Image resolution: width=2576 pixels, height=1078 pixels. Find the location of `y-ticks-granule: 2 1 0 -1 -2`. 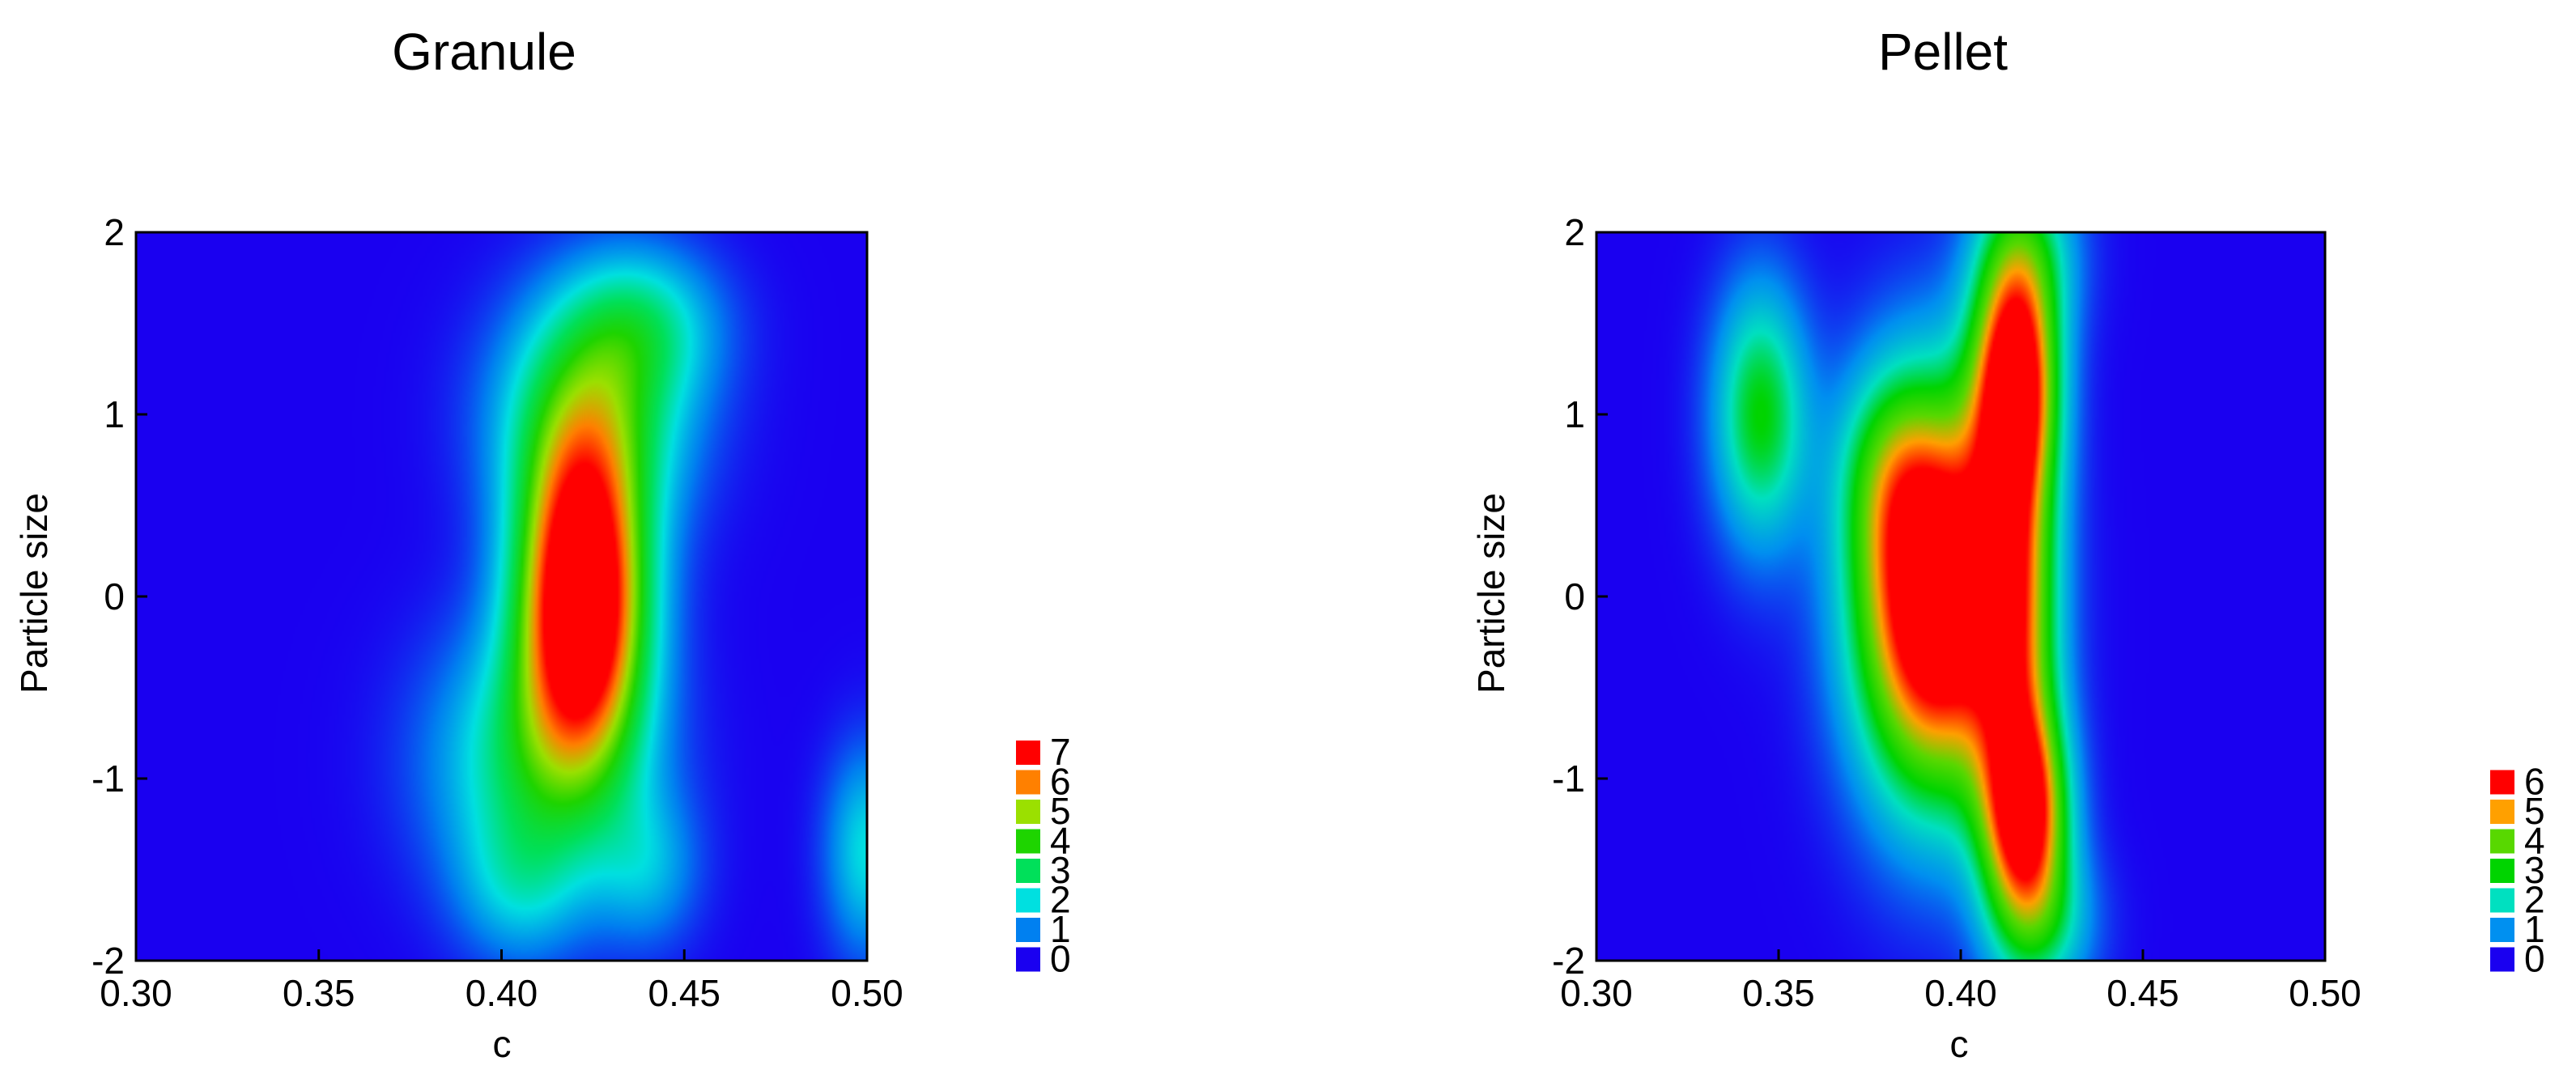

y-ticks-granule: 2 1 0 -1 -2 is located at coordinates (119, 596).